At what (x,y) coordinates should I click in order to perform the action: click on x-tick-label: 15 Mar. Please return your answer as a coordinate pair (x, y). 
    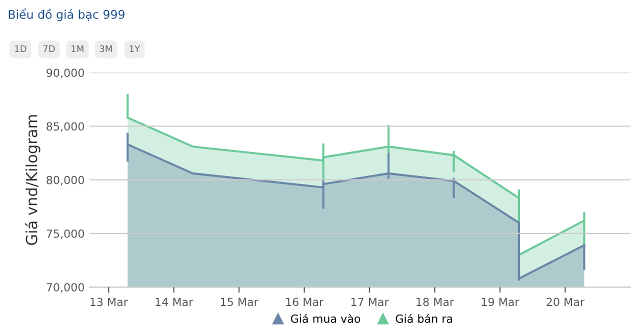
    Looking at the image, I should click on (239, 302).